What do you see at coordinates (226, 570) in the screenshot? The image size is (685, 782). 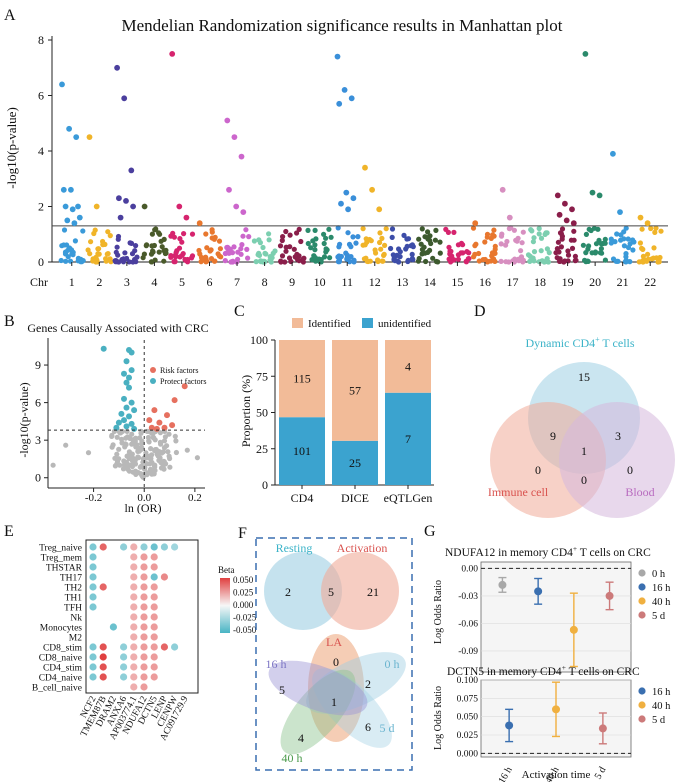 I see `colorbar-title: Beta` at bounding box center [226, 570].